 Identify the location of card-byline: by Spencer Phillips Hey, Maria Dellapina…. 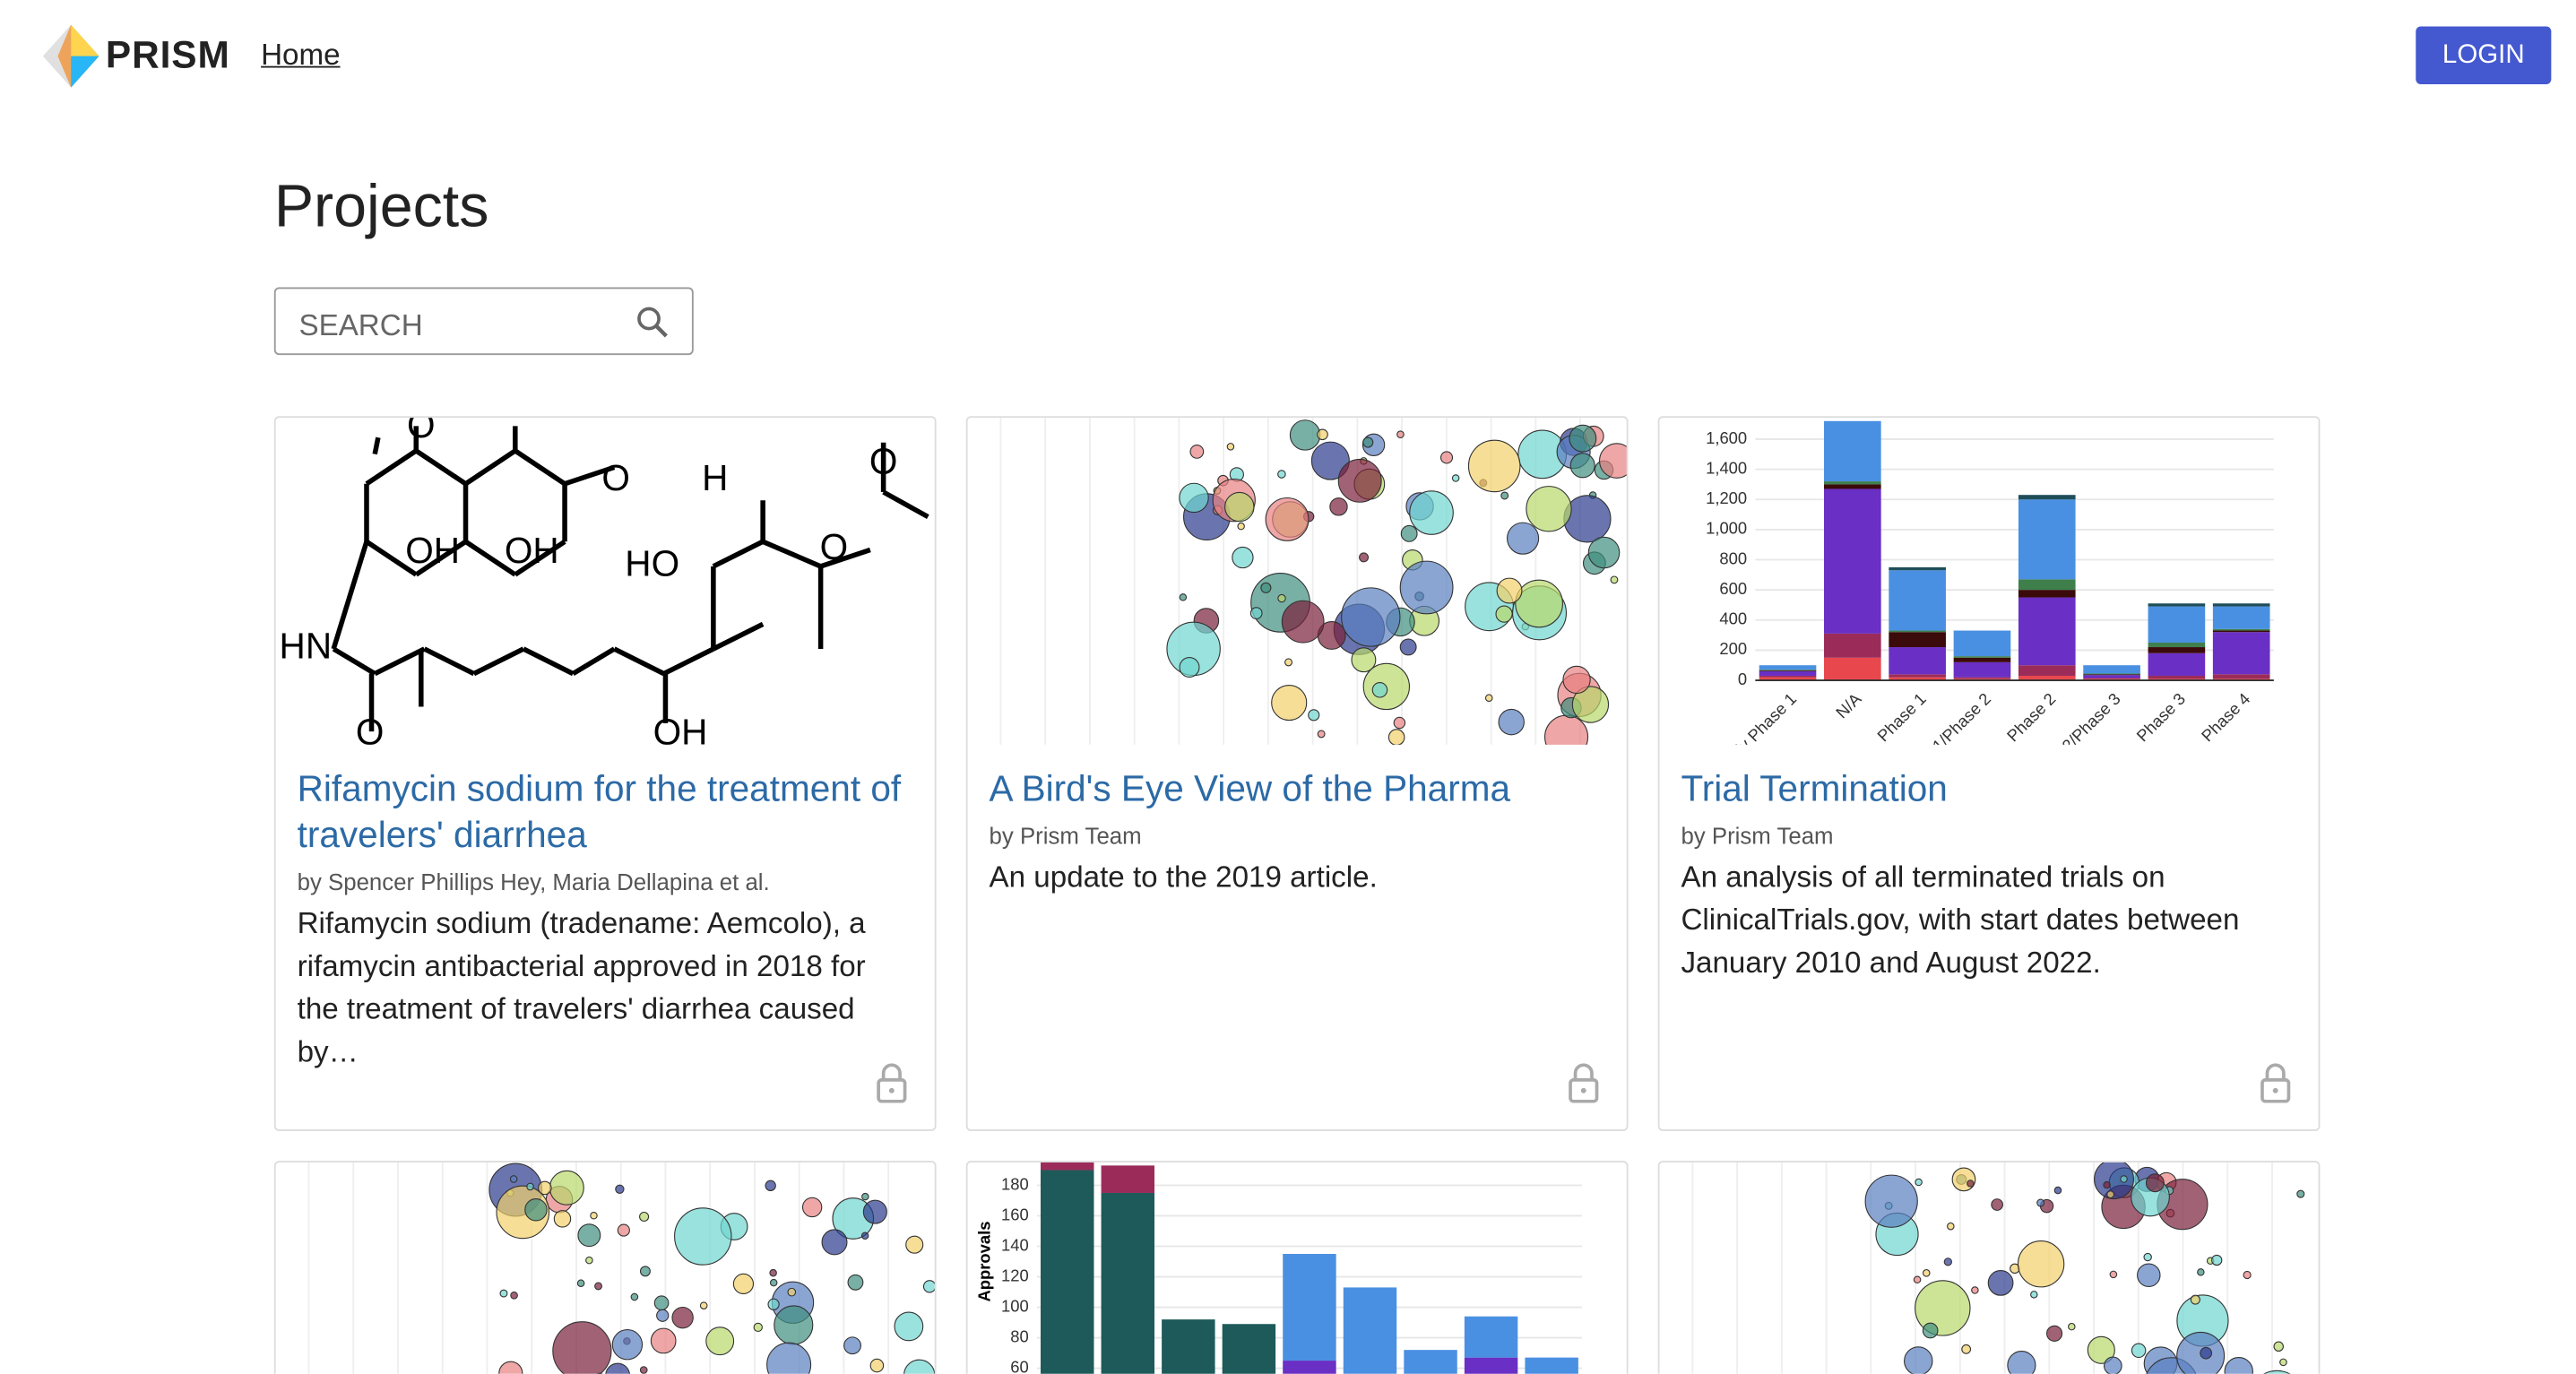
(533, 881).